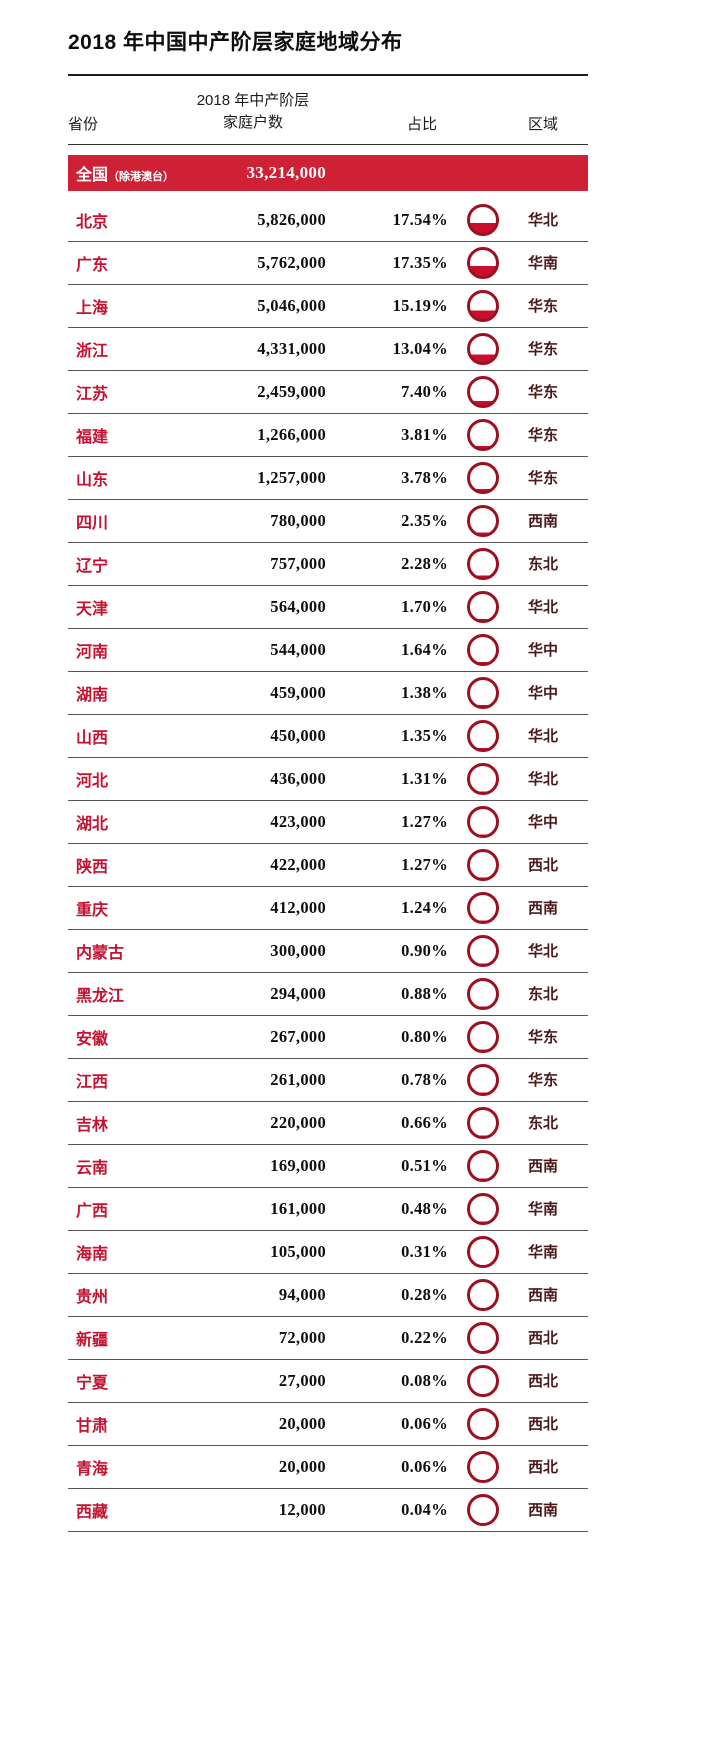 The width and height of the screenshot is (720, 1748). I want to click on share-percent: 7.40%, so click(424, 391).